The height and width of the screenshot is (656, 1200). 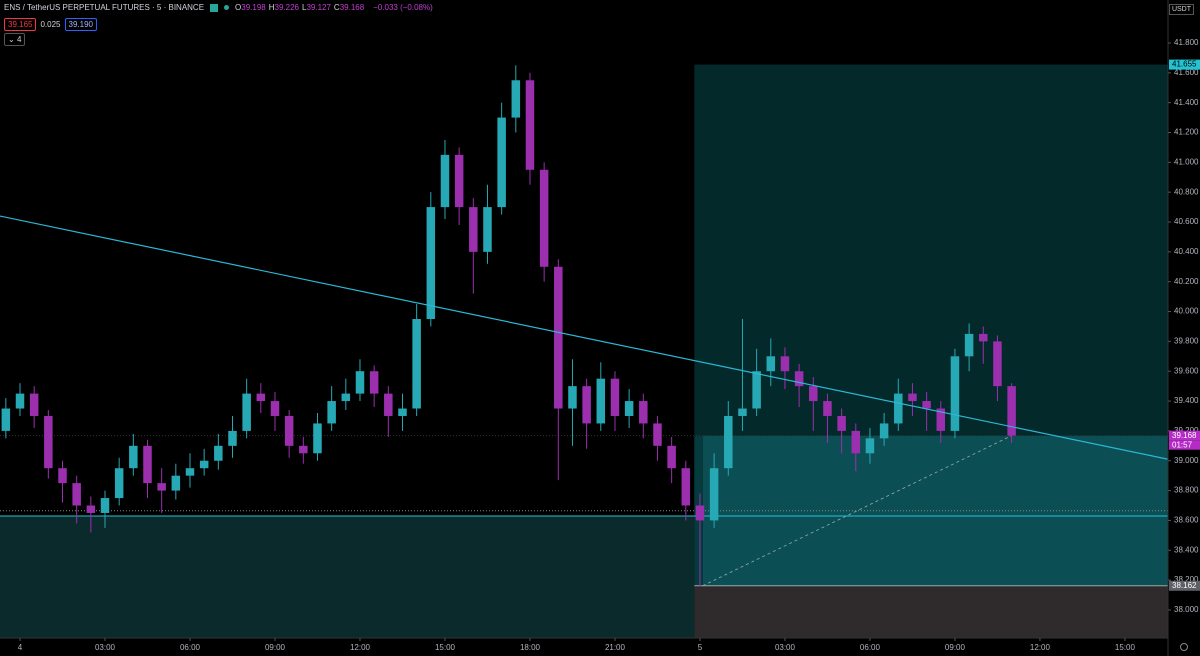 I want to click on currency-label: USDT, so click(x=1181, y=9).